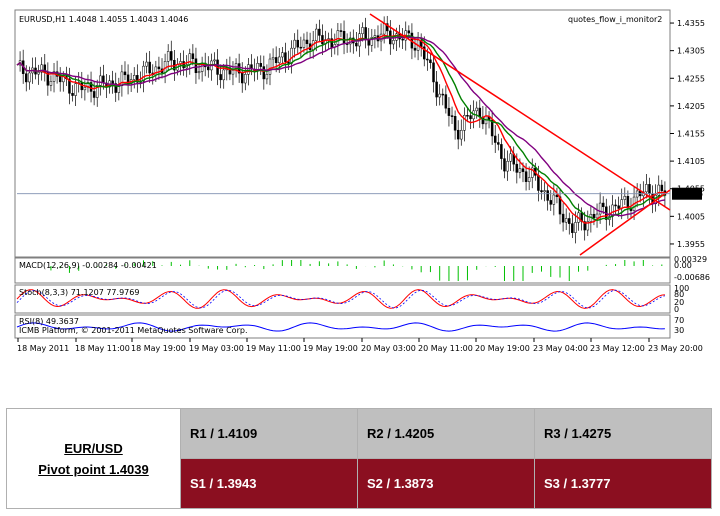 This screenshot has height=516, width=720. I want to click on stoch-signal-line, so click(341, 299).